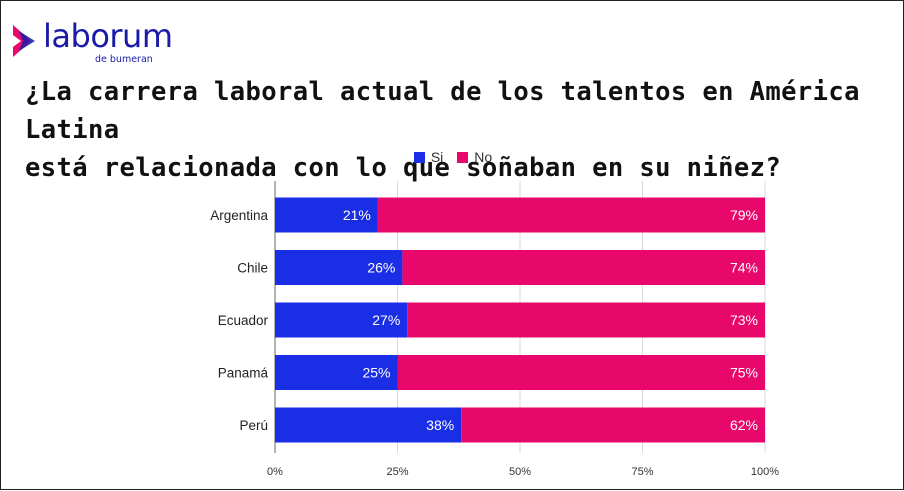 The image size is (904, 491). Describe the element at coordinates (124, 59) in the screenshot. I see `logo-tagline: de bumeran` at that location.